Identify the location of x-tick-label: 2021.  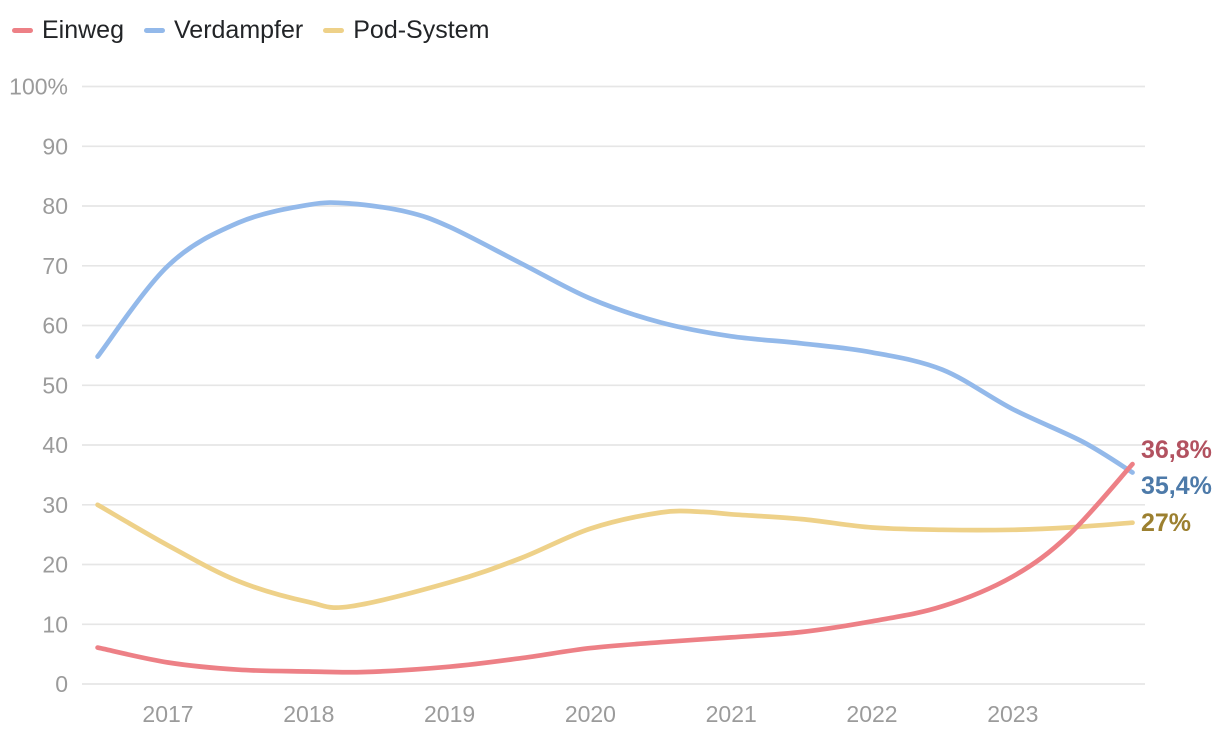
(731, 714).